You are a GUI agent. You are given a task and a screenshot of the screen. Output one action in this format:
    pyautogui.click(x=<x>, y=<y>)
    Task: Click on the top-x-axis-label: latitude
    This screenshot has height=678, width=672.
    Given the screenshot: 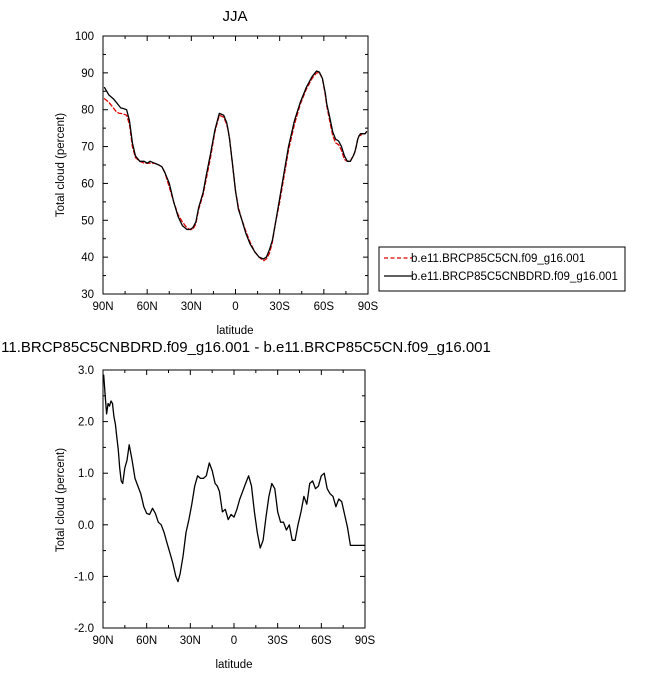 What is the action you would take?
    pyautogui.click(x=234, y=331)
    